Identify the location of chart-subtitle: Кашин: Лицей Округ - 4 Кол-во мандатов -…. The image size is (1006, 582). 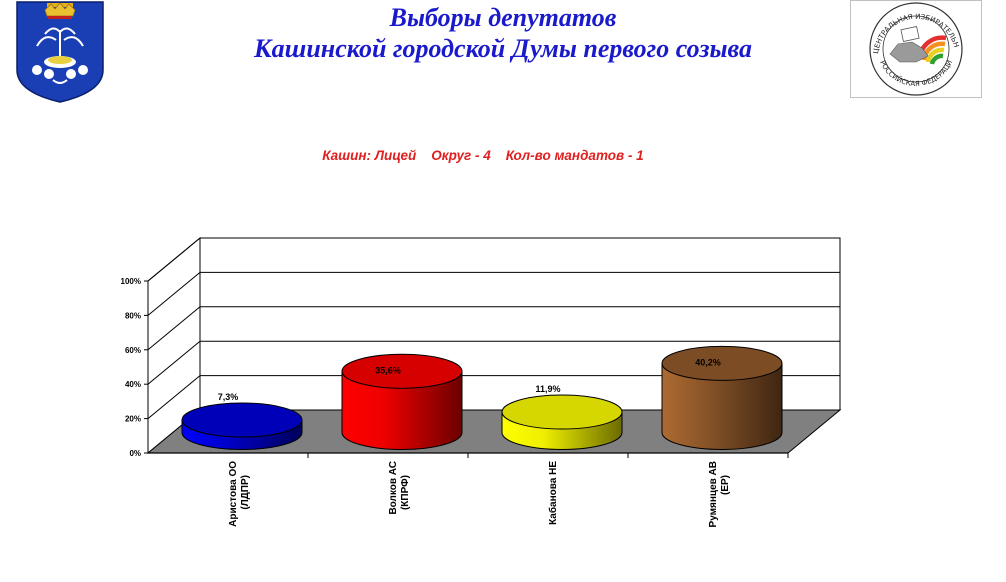
(483, 155).